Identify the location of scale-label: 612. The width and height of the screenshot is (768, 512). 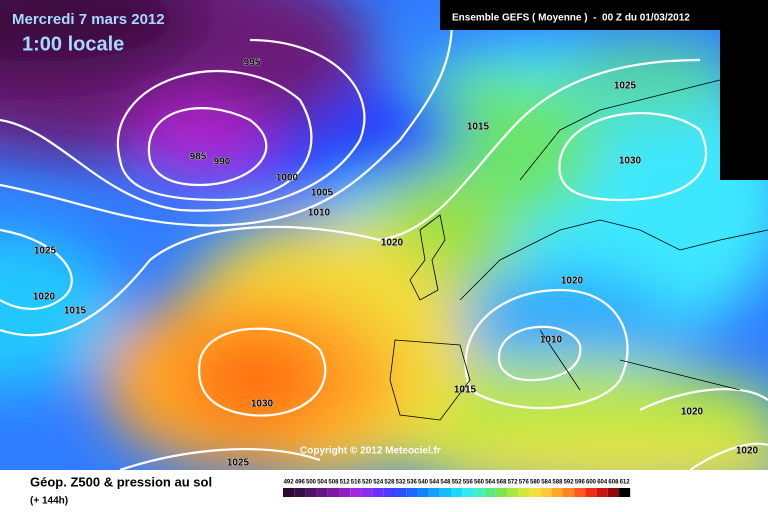
(625, 483).